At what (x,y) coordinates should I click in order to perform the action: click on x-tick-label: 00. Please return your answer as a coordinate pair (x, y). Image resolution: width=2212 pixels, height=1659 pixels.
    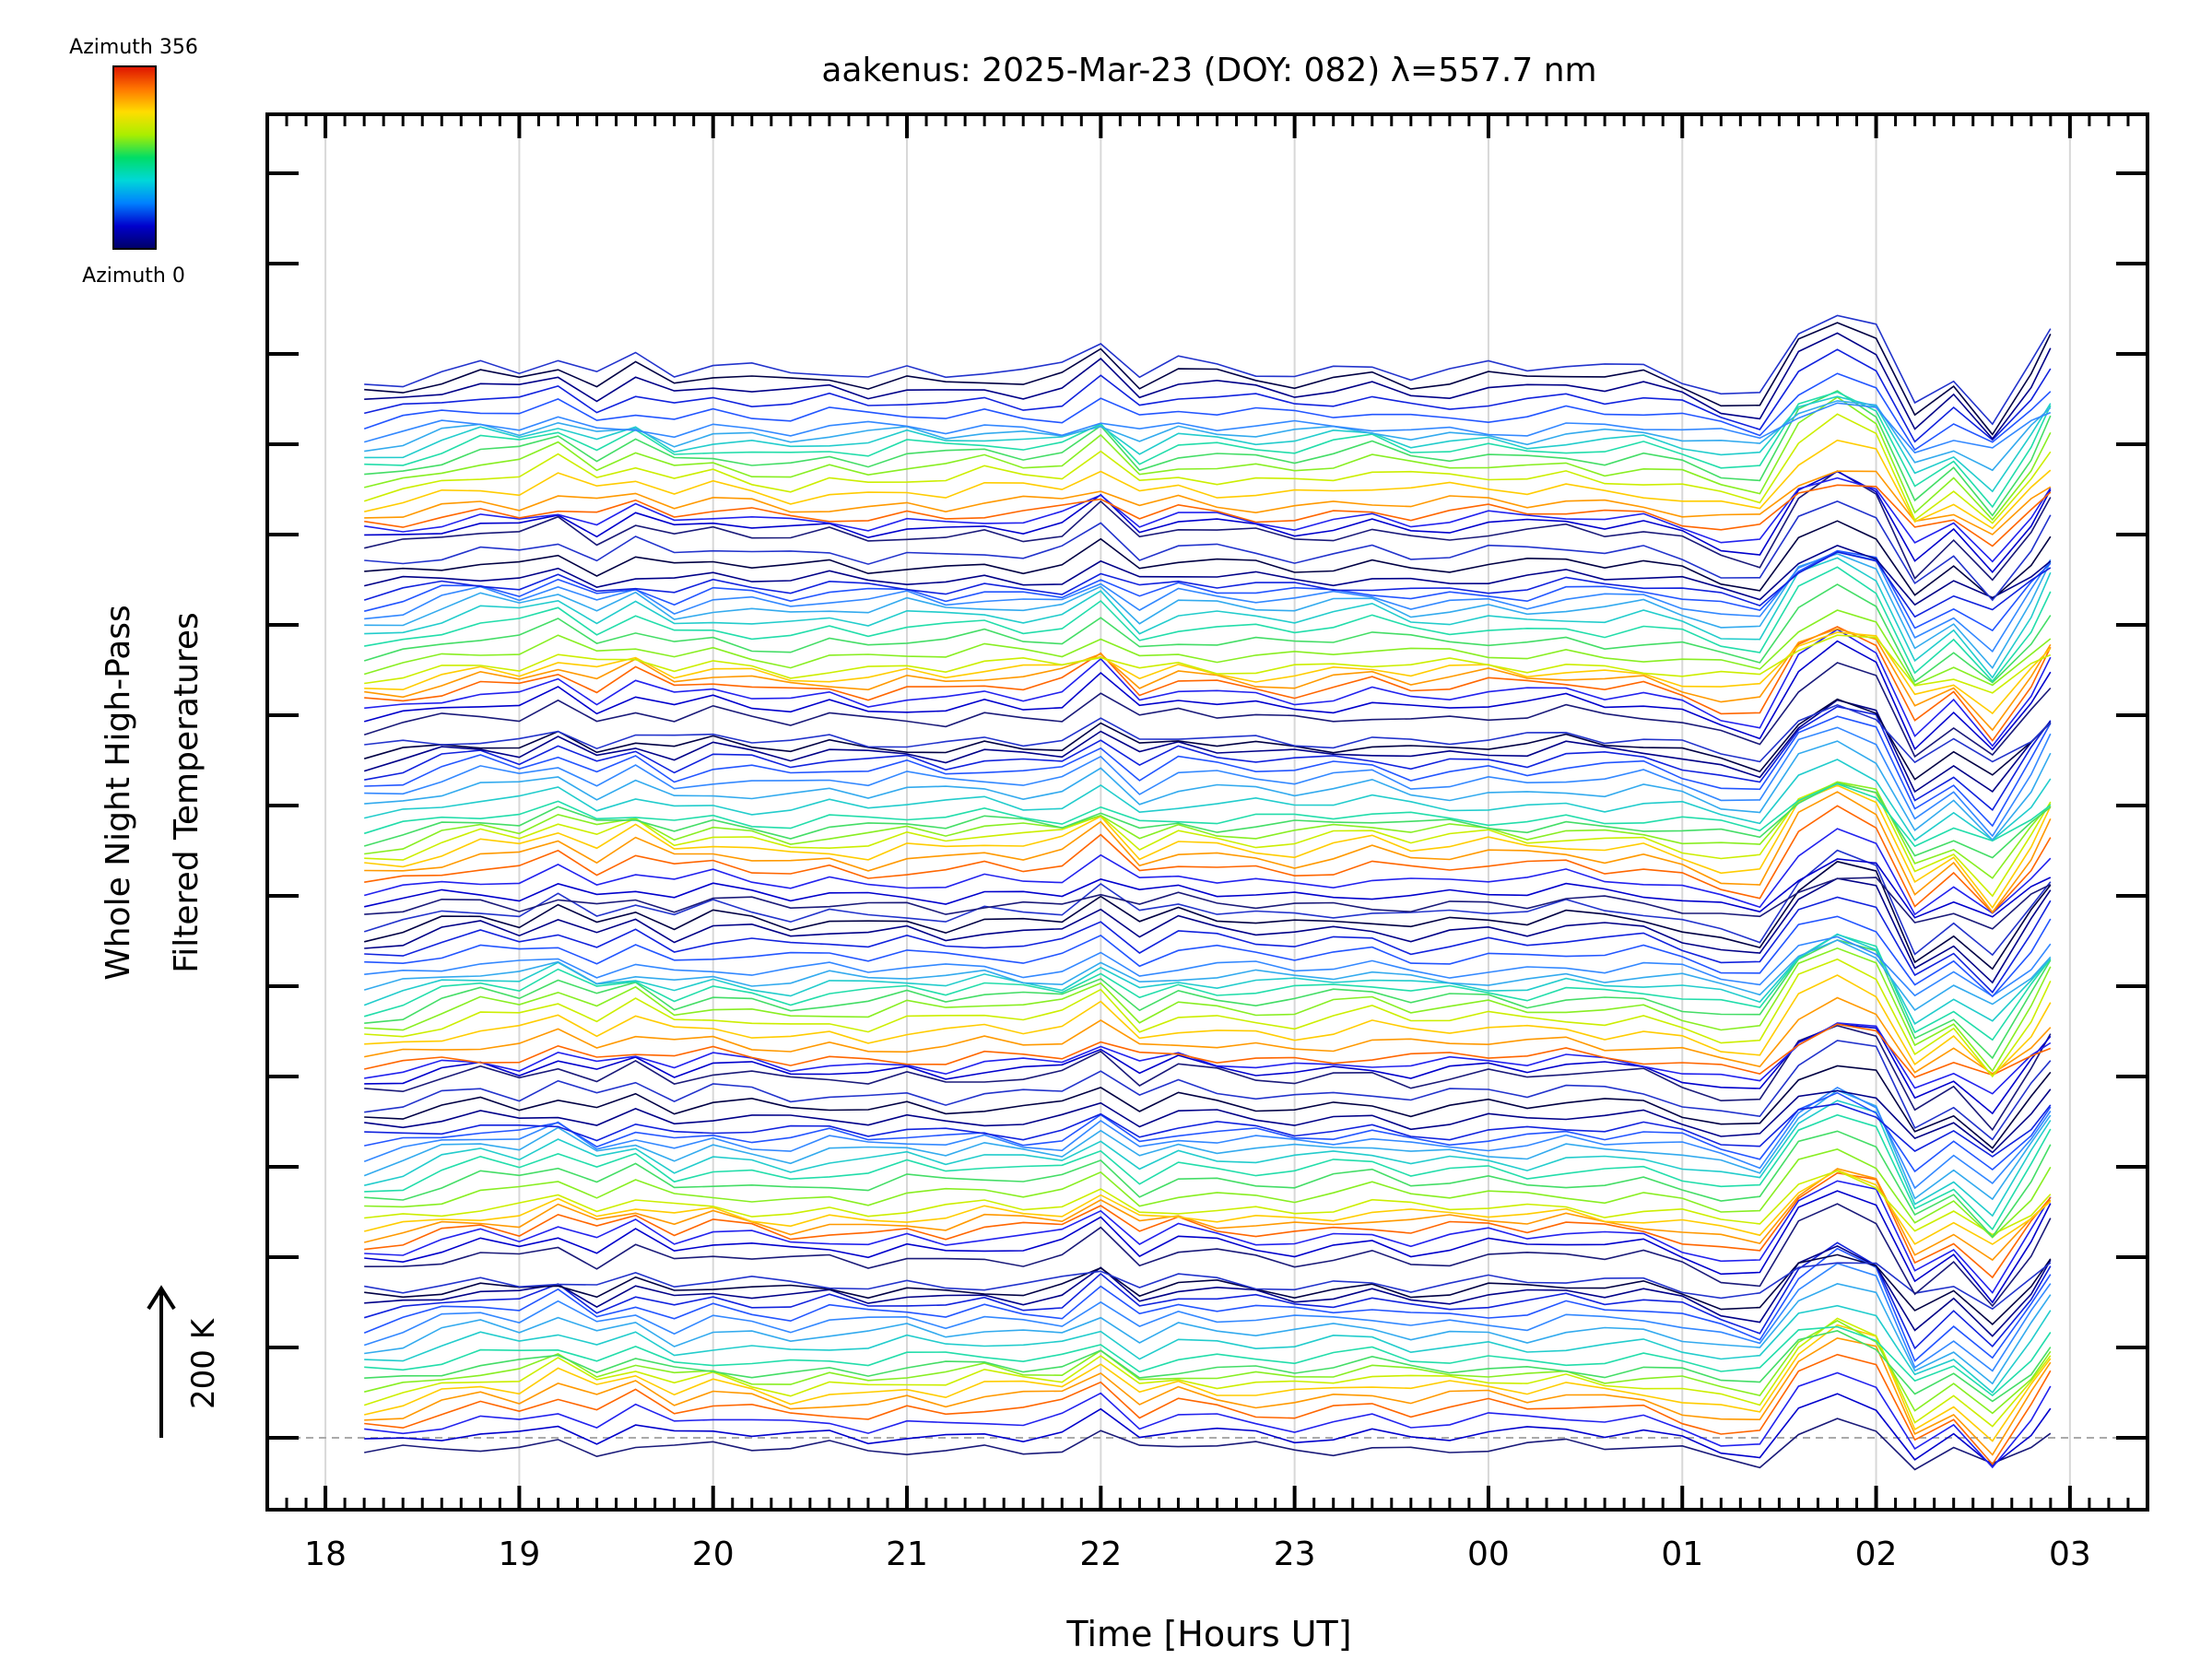
    Looking at the image, I should click on (1488, 1554).